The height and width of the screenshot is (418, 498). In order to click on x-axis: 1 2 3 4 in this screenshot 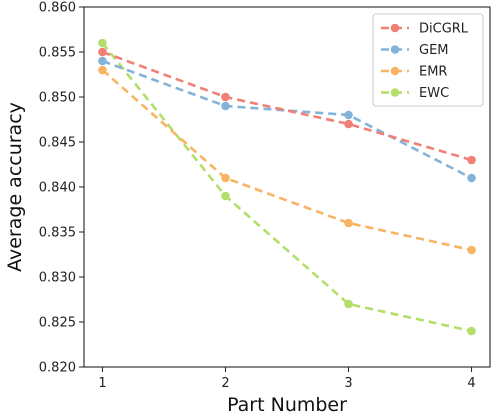, I will do `click(287, 379)`.